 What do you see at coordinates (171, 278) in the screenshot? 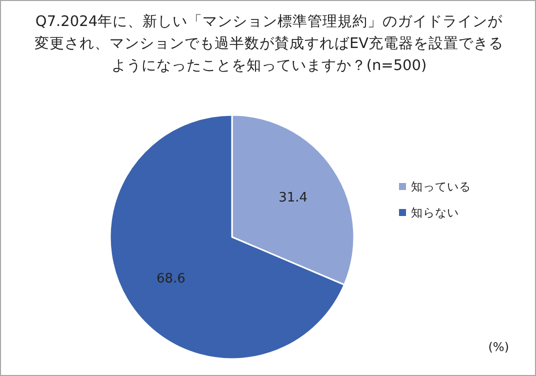
I see `data-label: 68.6` at bounding box center [171, 278].